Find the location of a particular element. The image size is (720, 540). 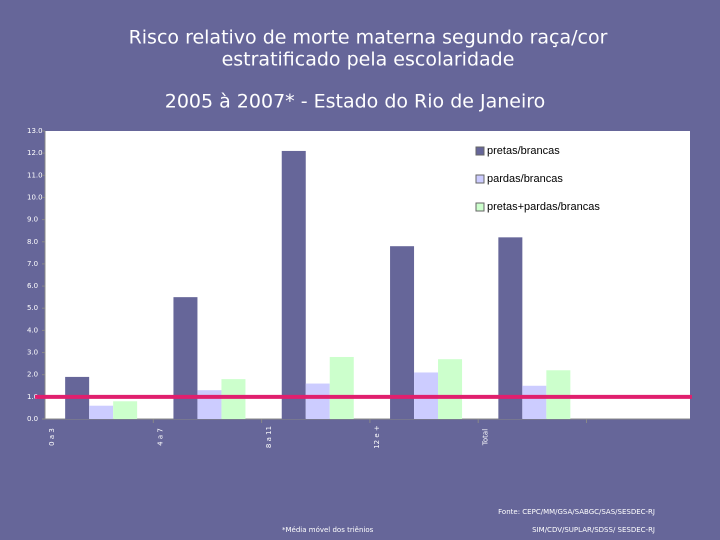

legend-label: pretas+pardas/brancas is located at coordinates (543, 207).